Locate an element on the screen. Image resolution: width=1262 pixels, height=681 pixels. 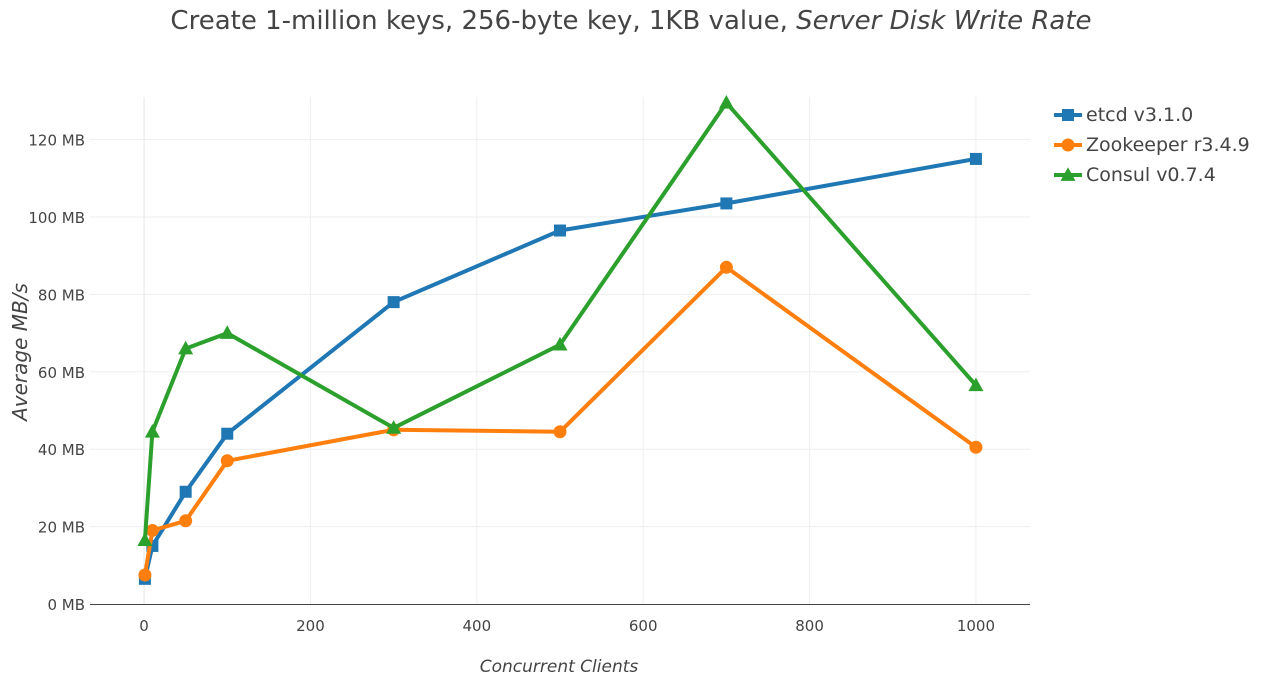
legend-label: Zookeeper r3.4.9 is located at coordinates (1168, 145).